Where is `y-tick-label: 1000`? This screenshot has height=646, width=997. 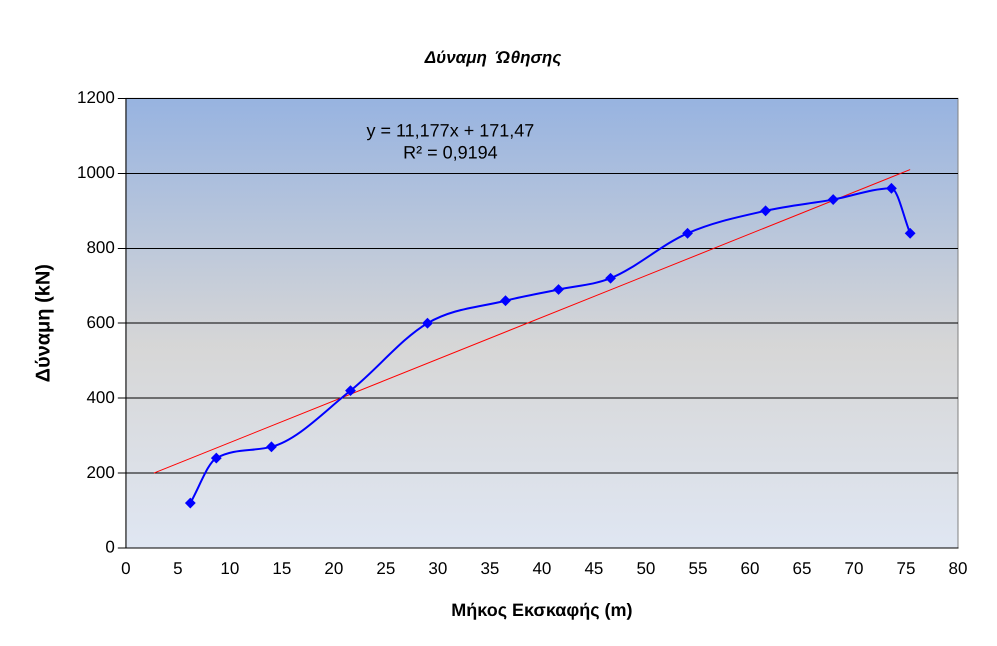 y-tick-label: 1000 is located at coordinates (95, 172).